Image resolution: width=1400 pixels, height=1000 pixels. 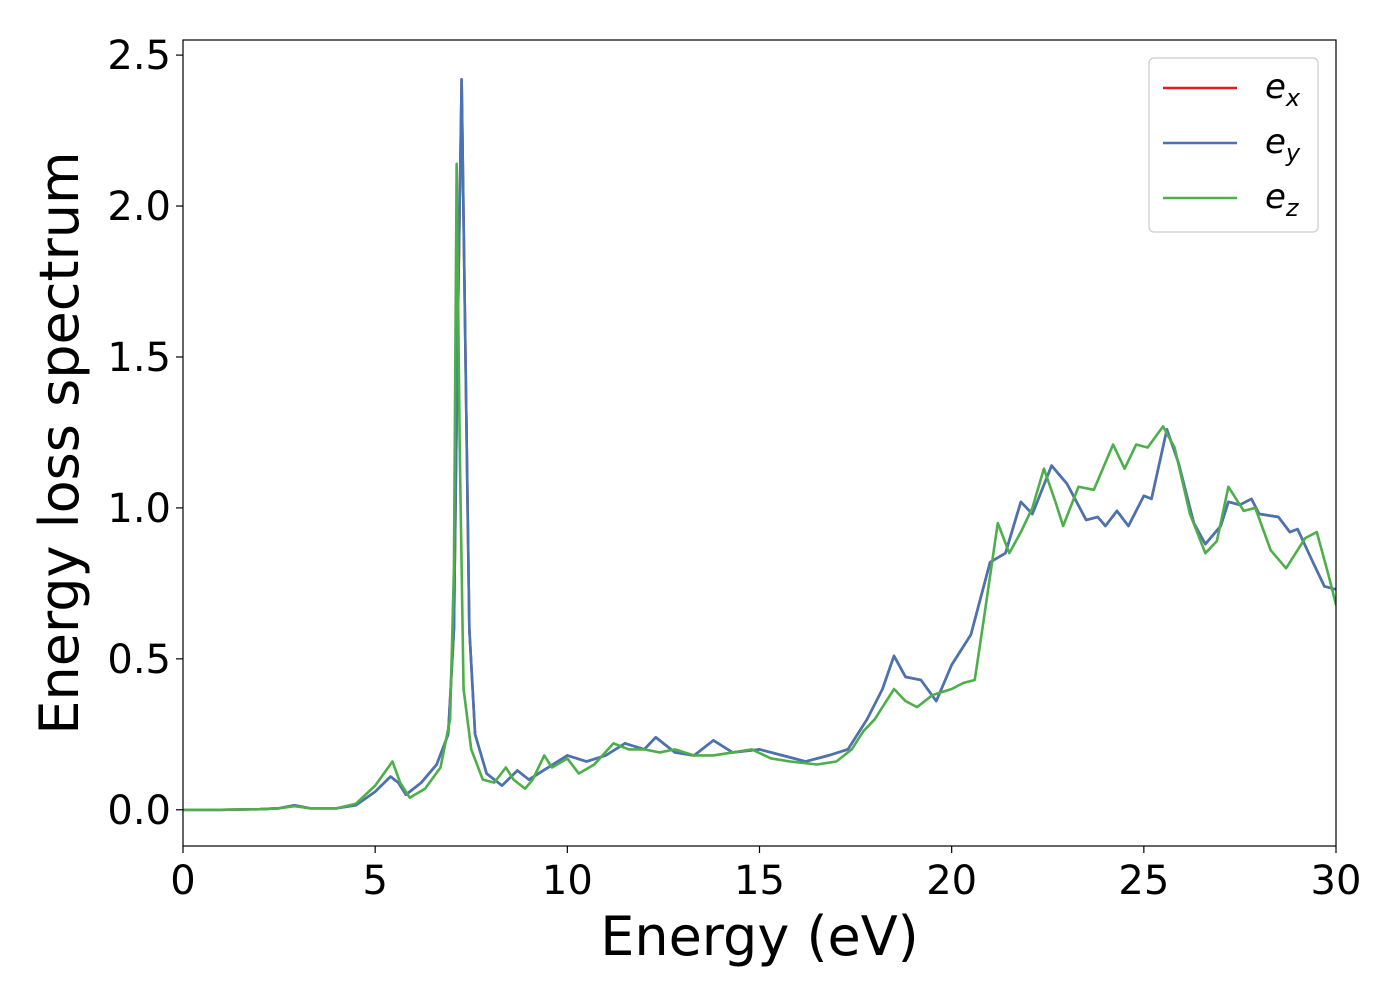 What do you see at coordinates (1336, 881) in the screenshot?
I see `x-tick-label: 30` at bounding box center [1336, 881].